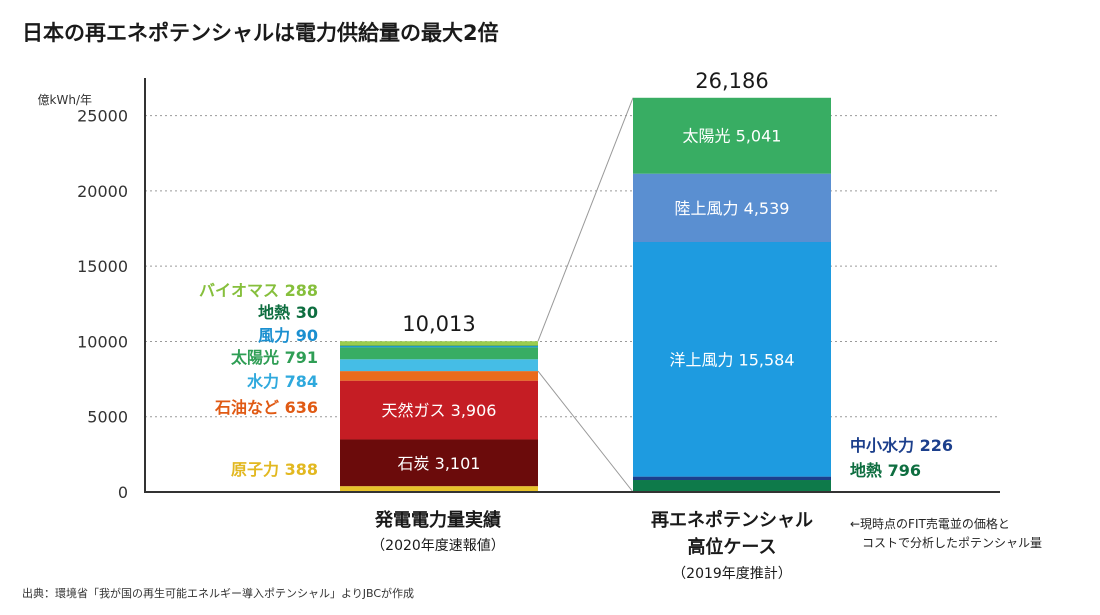 The image size is (1100, 615). I want to click on segment-value-label: 陸上風力 4,539, so click(732, 208).